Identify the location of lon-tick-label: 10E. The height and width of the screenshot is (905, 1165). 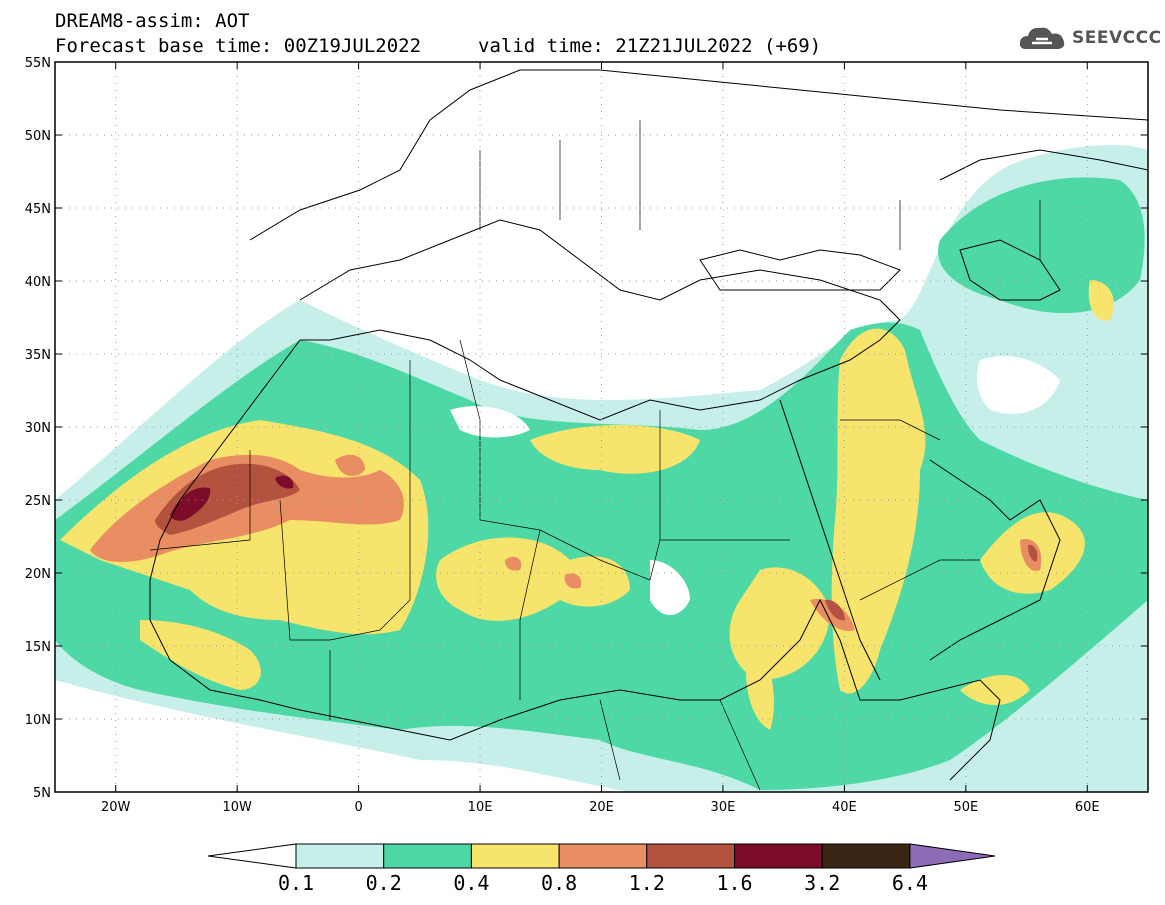
(480, 807).